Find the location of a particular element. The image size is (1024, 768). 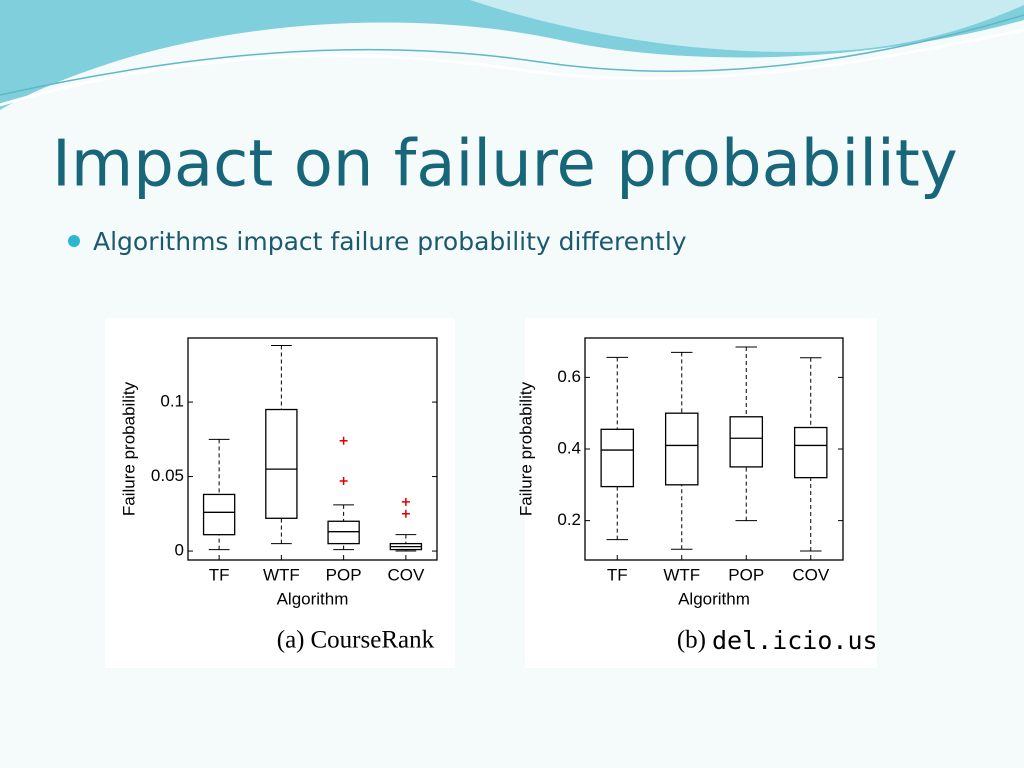

caption-label: (b) is located at coordinates (691, 640).